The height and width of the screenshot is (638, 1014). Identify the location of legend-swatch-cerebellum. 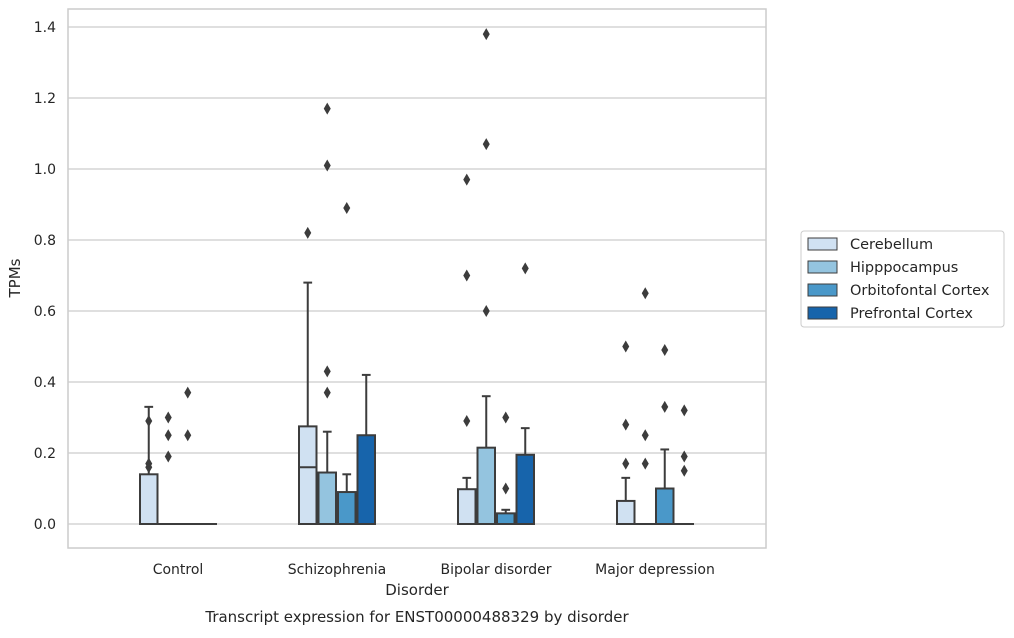
(822, 244).